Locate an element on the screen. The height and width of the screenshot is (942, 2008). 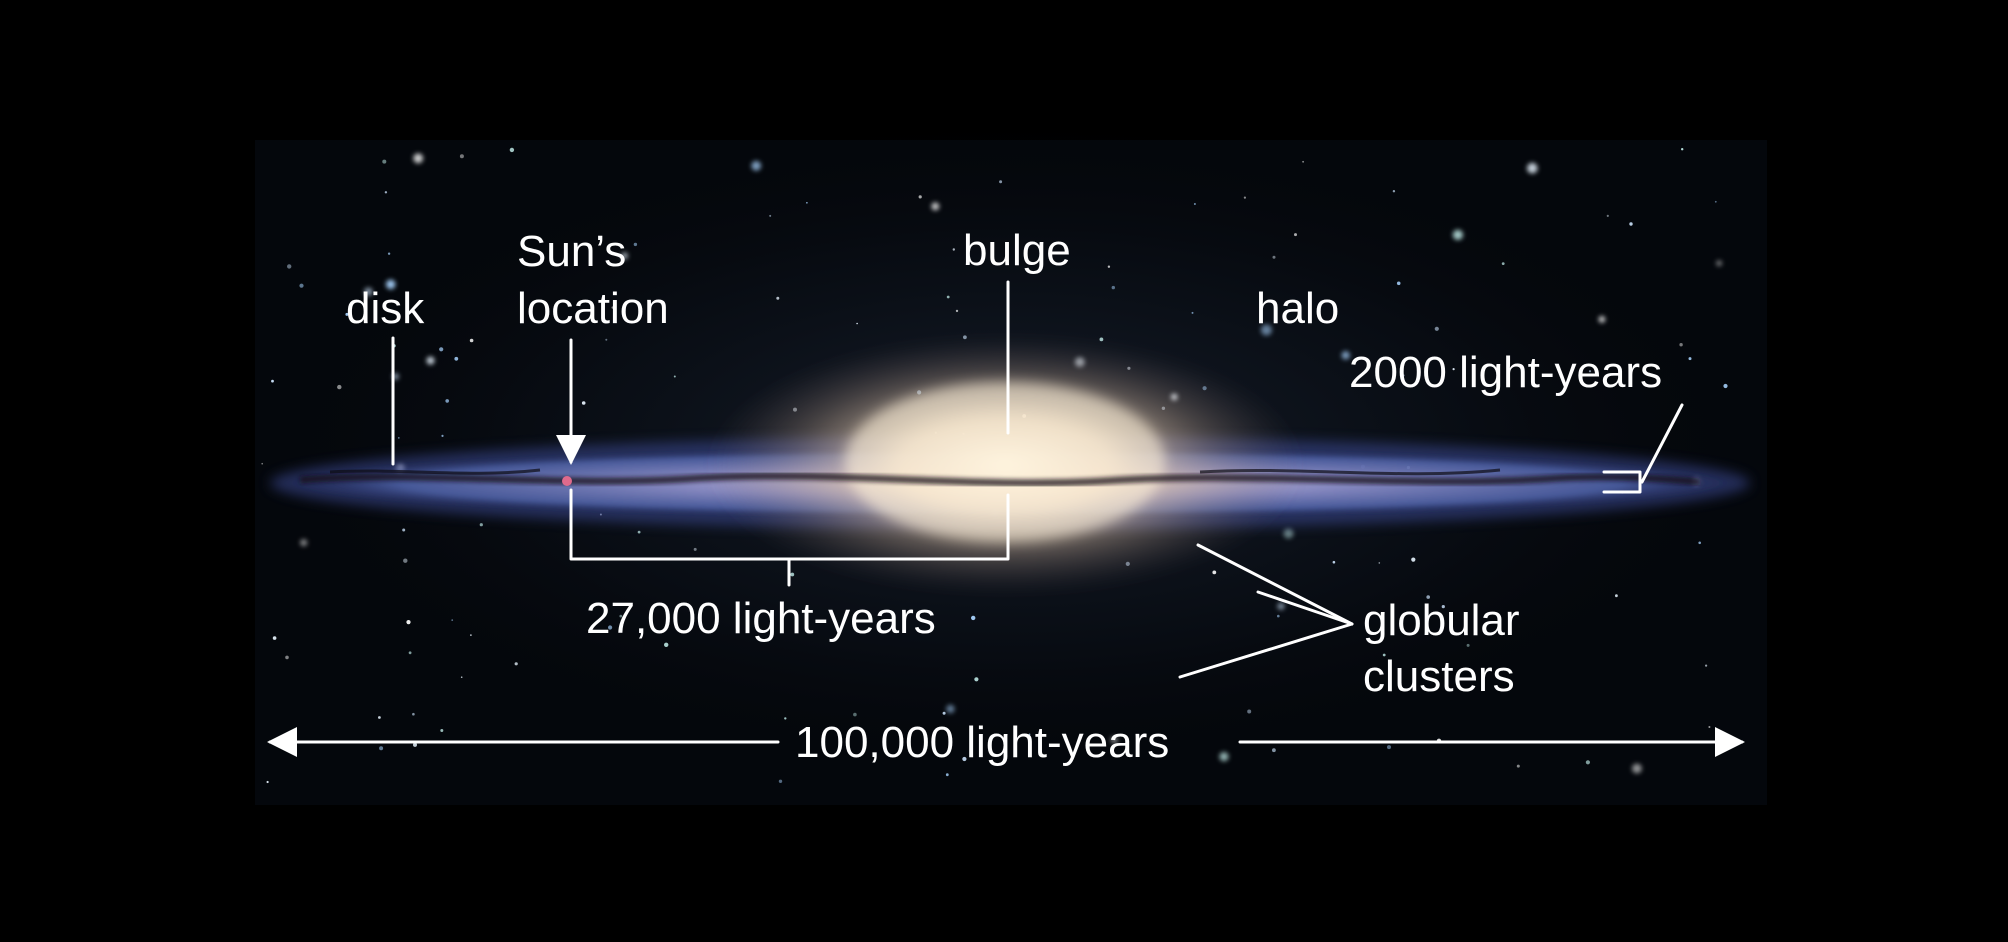
globular-pointer-middle is located at coordinates (1305, 608).